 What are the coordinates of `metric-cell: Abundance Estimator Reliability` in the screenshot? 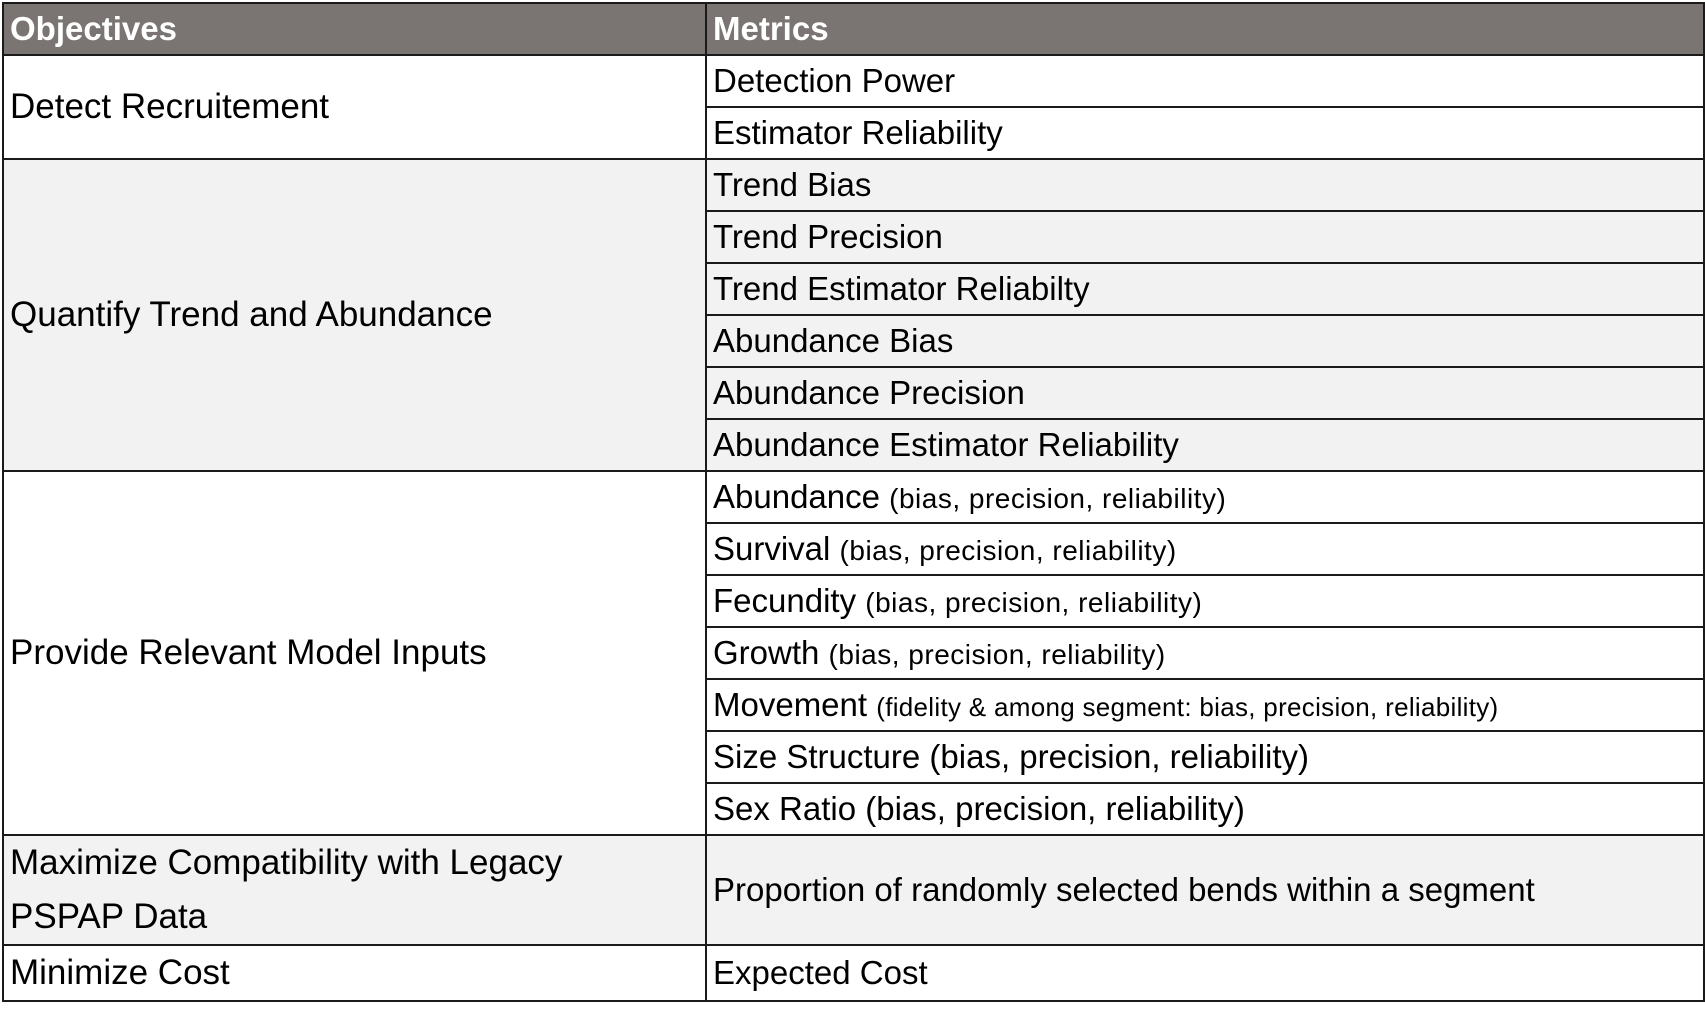 It's located at (1205, 445).